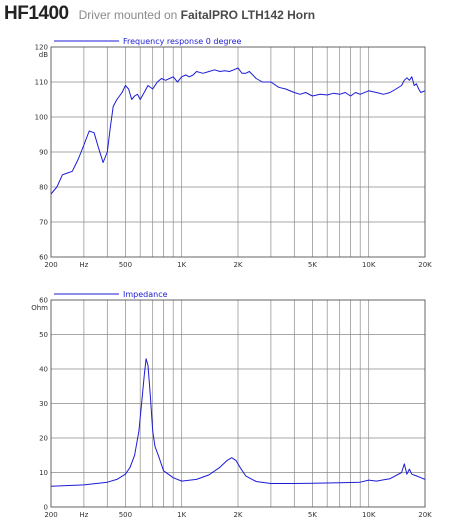 Image resolution: width=453 pixels, height=525 pixels. I want to click on imp-ytick-label-2: 20, so click(43, 439).